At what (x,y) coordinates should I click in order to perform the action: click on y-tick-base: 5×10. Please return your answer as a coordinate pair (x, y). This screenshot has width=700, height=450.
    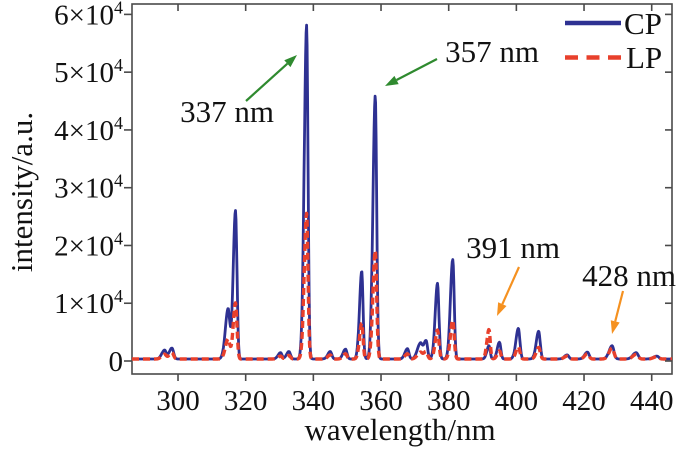
    Looking at the image, I should click on (84, 73).